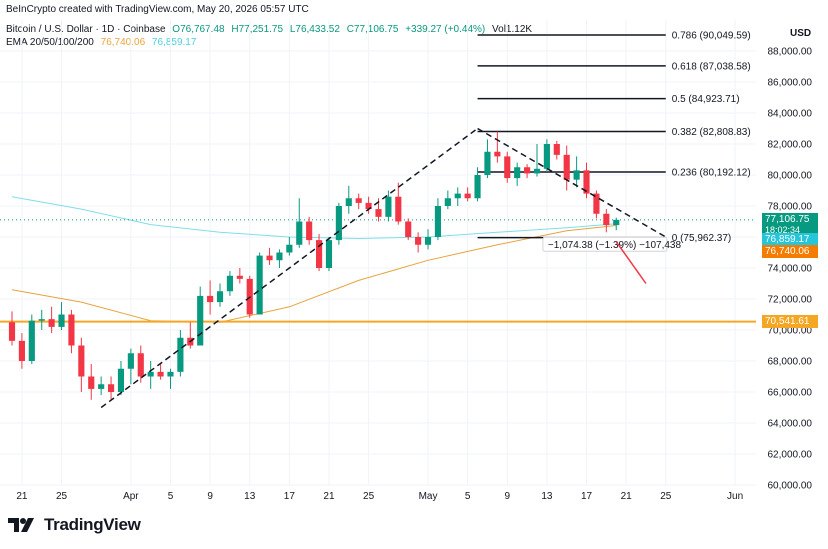  Describe the element at coordinates (790, 207) in the screenshot. I see `y-tick-label: 78,000.00` at that location.